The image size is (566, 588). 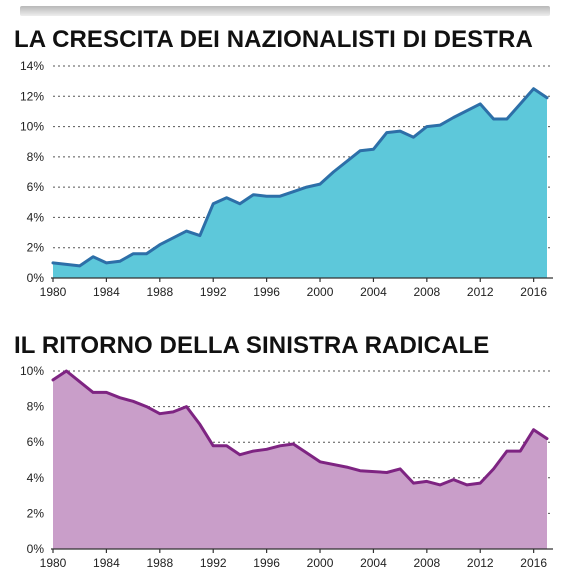 I want to click on y-tick-label: 8%, so click(x=36, y=157).